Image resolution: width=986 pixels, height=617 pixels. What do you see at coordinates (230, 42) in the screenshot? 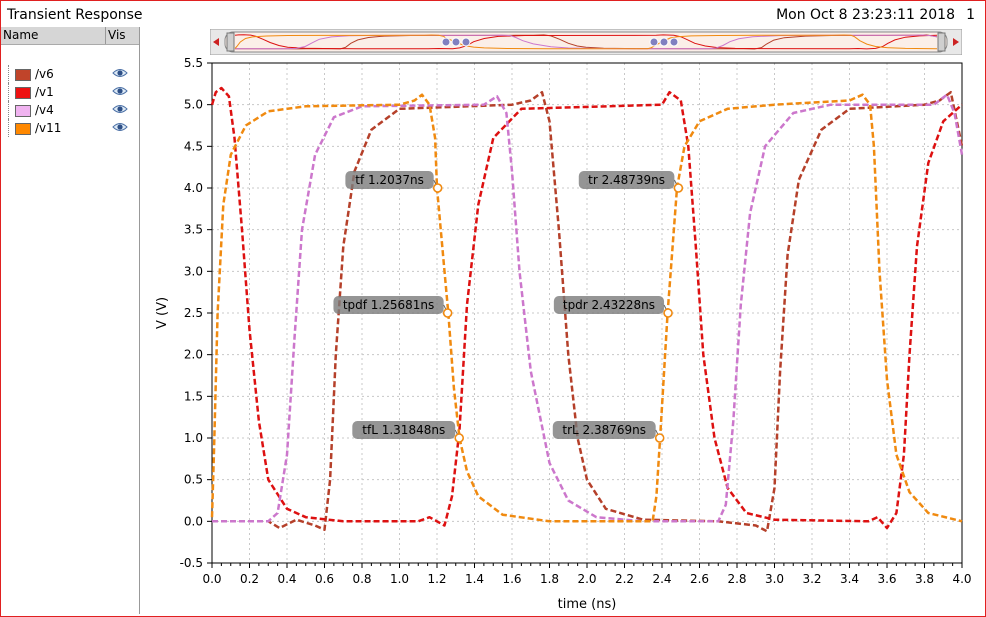
I see `overview-left-handle` at bounding box center [230, 42].